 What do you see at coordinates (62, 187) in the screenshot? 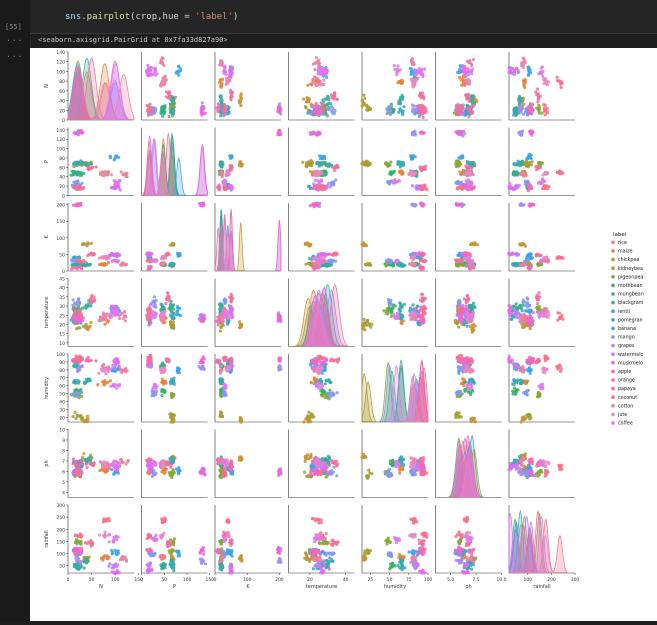
I see `y-tick-label: 20` at bounding box center [62, 187].